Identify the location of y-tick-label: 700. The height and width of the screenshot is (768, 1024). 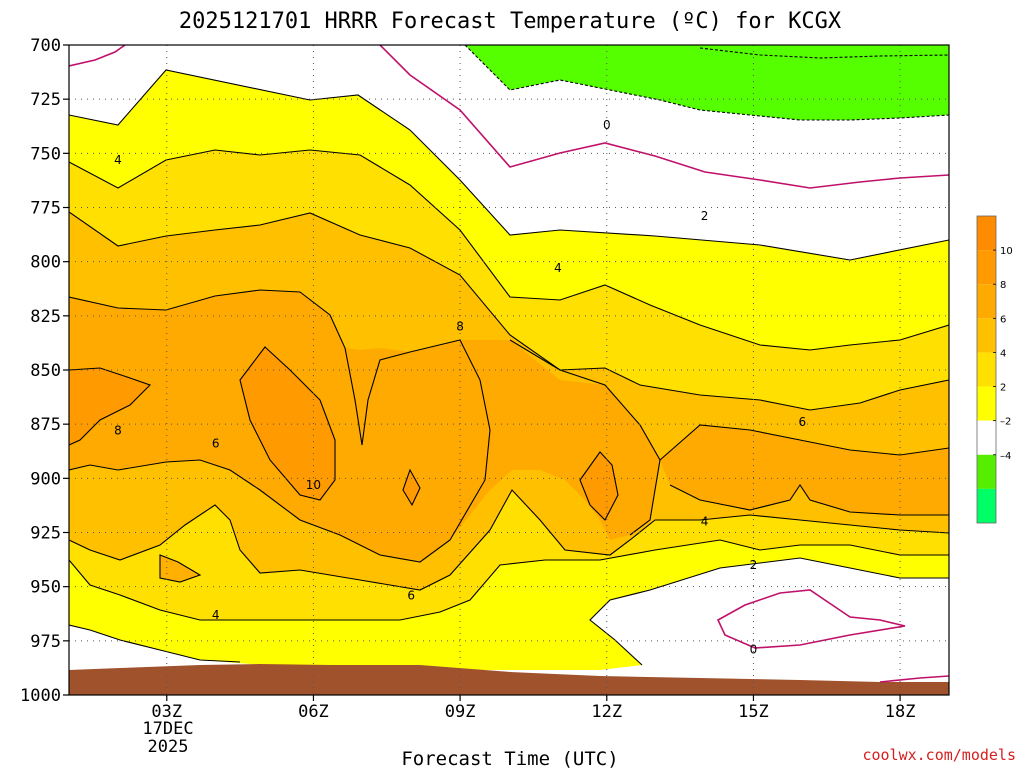
(45, 46).